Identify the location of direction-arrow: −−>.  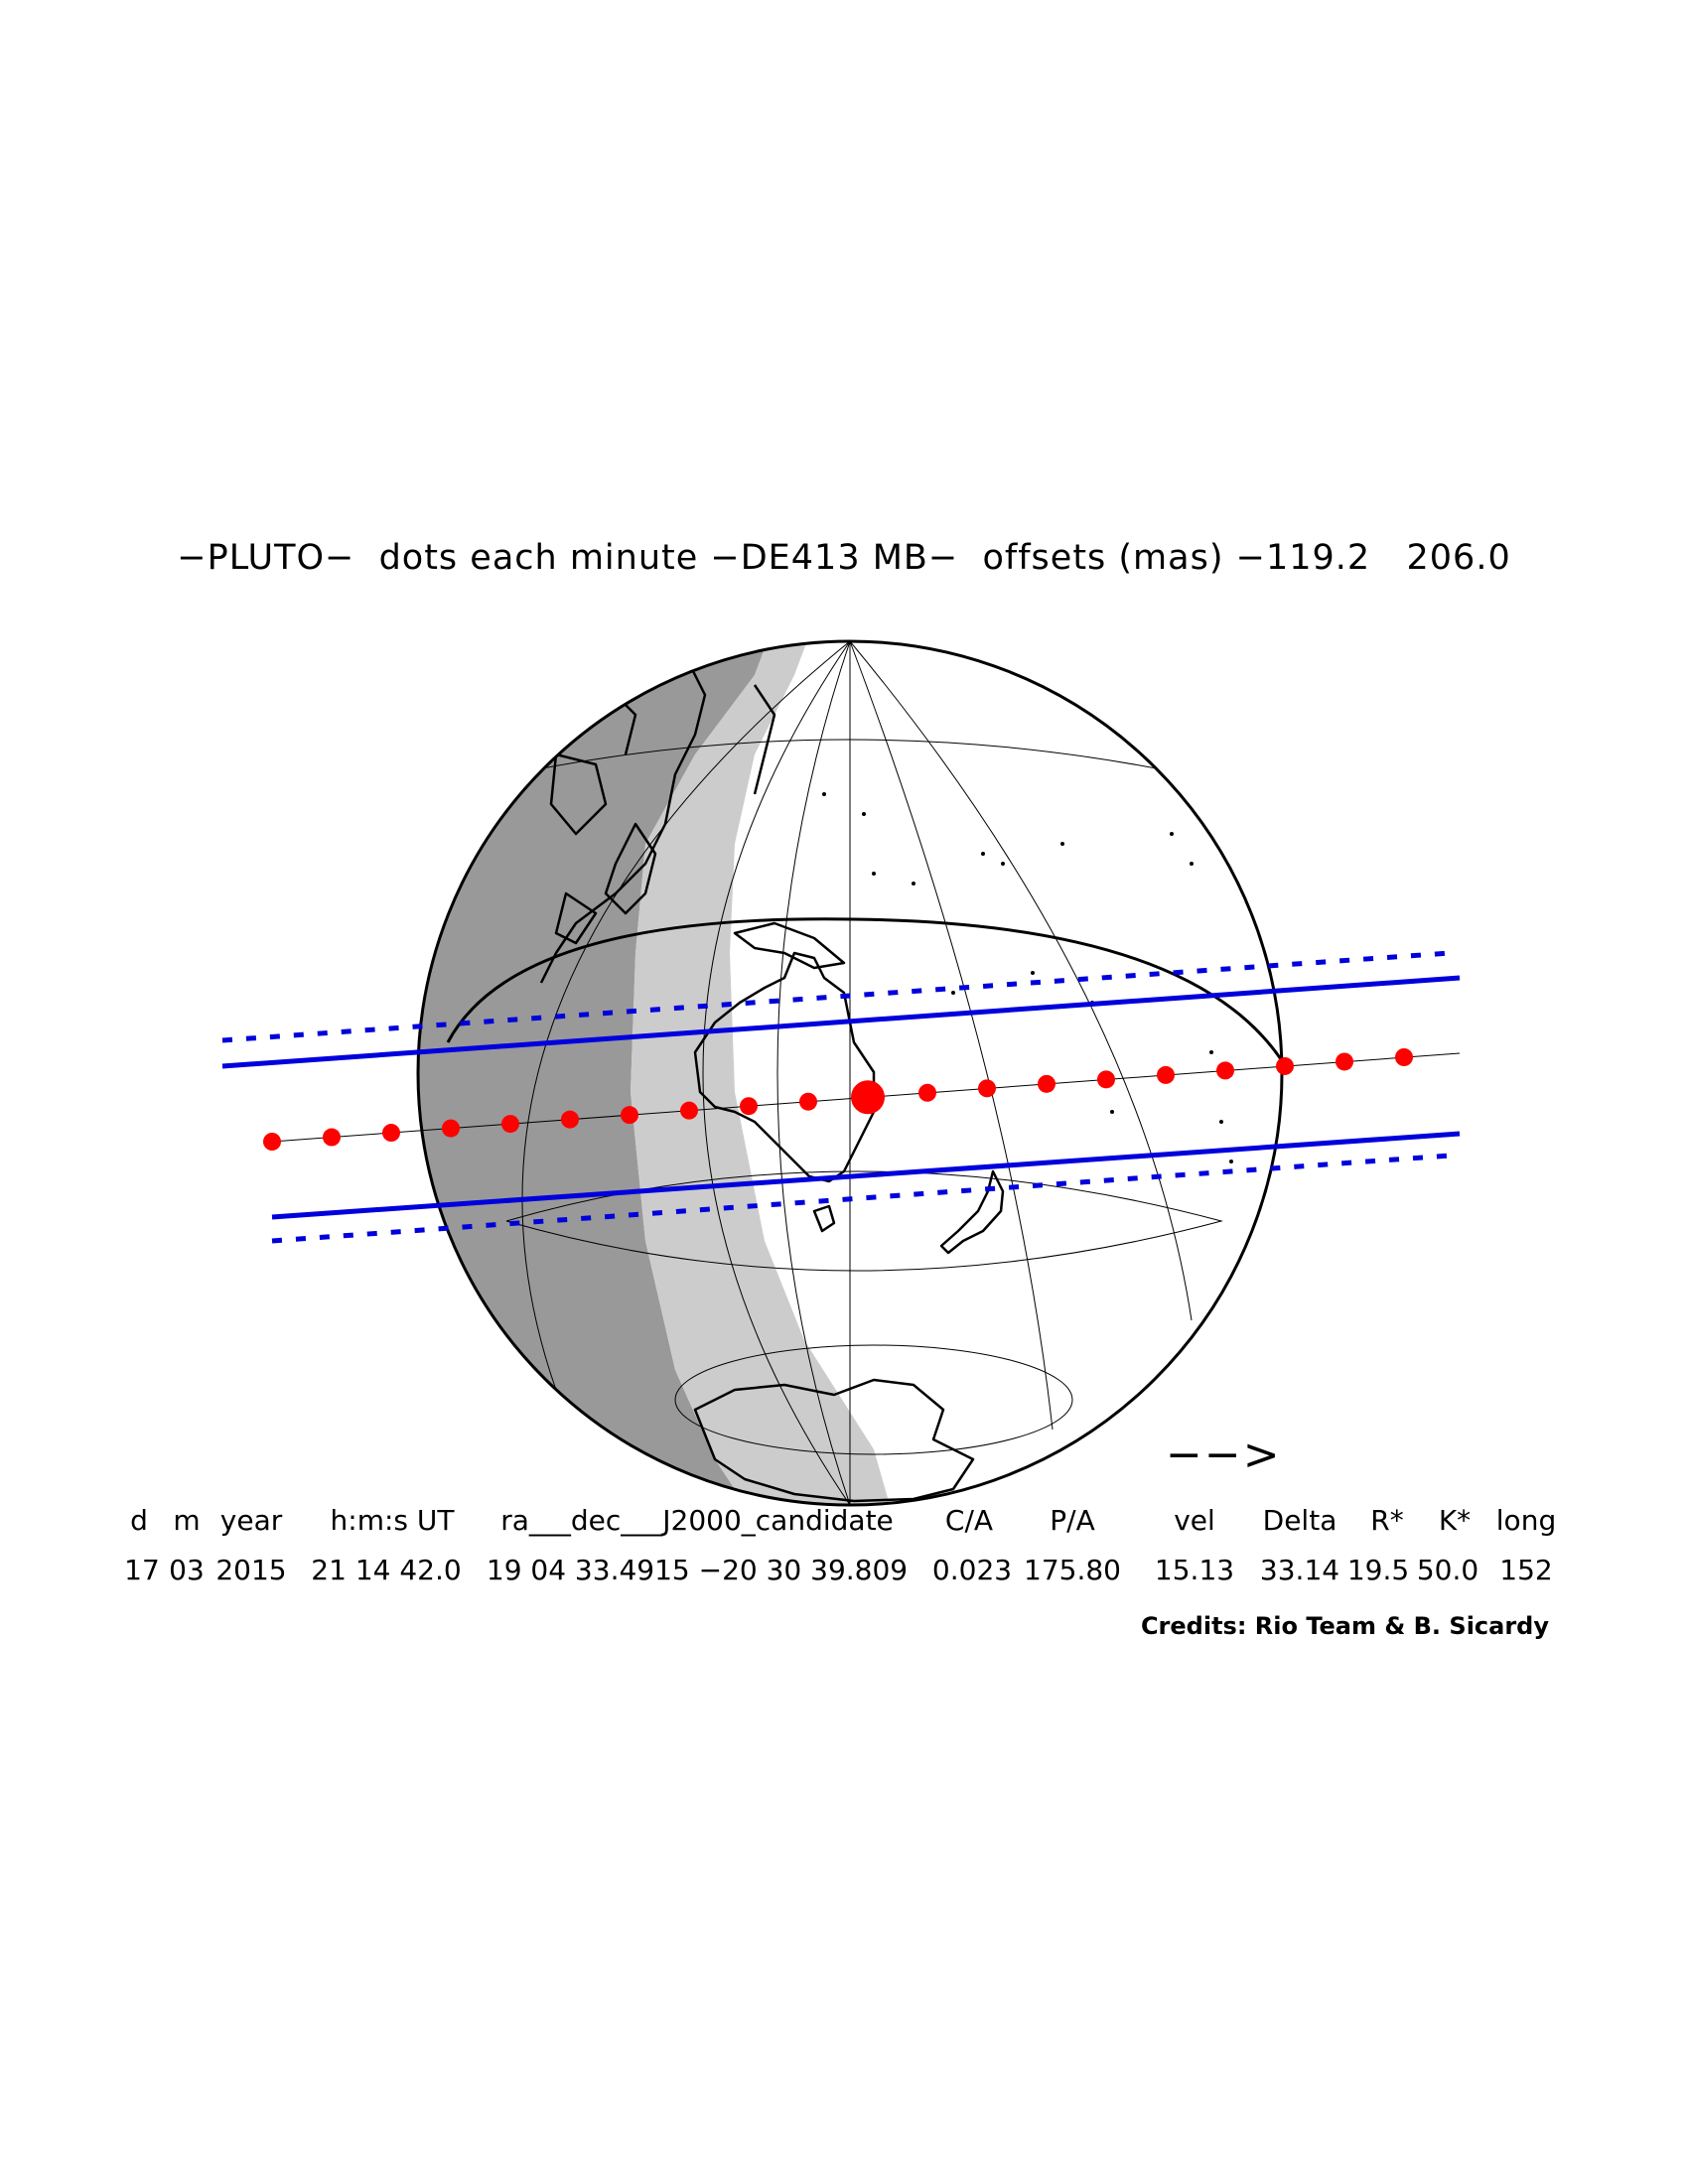
(1224, 1455).